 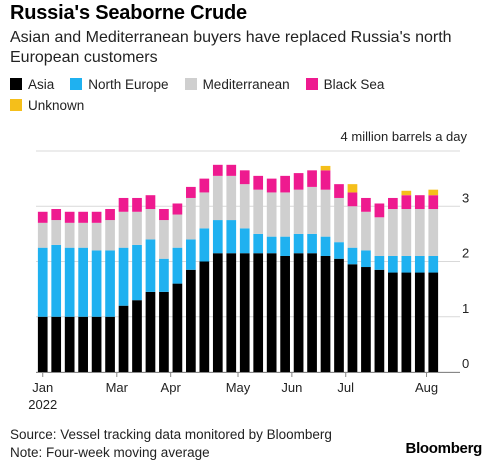 What do you see at coordinates (42, 387) in the screenshot?
I see `x-tick-label: Jan` at bounding box center [42, 387].